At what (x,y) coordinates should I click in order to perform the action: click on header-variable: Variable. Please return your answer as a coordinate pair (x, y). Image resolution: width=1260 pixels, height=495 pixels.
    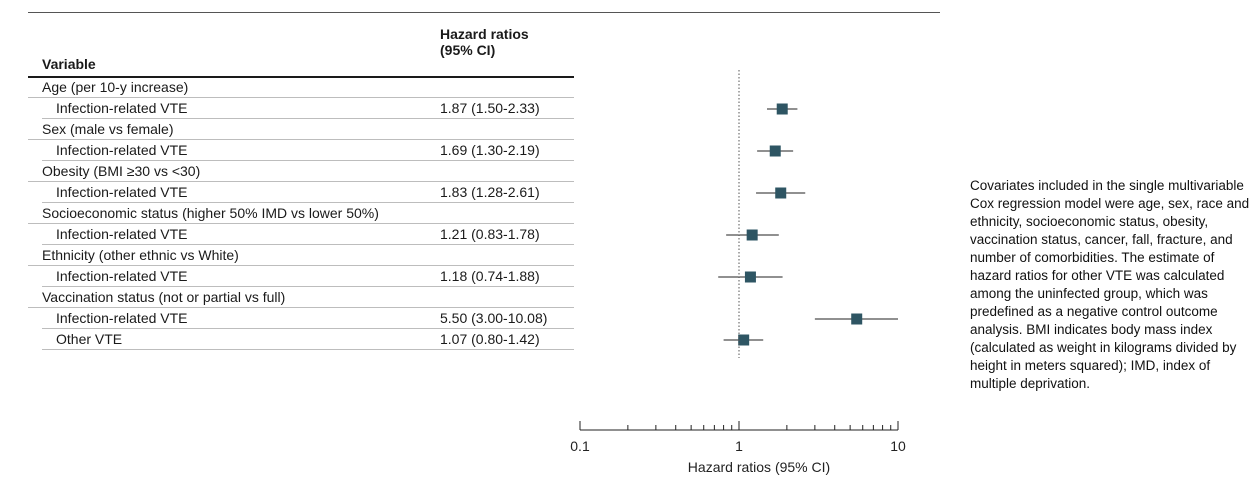
    Looking at the image, I should click on (69, 64).